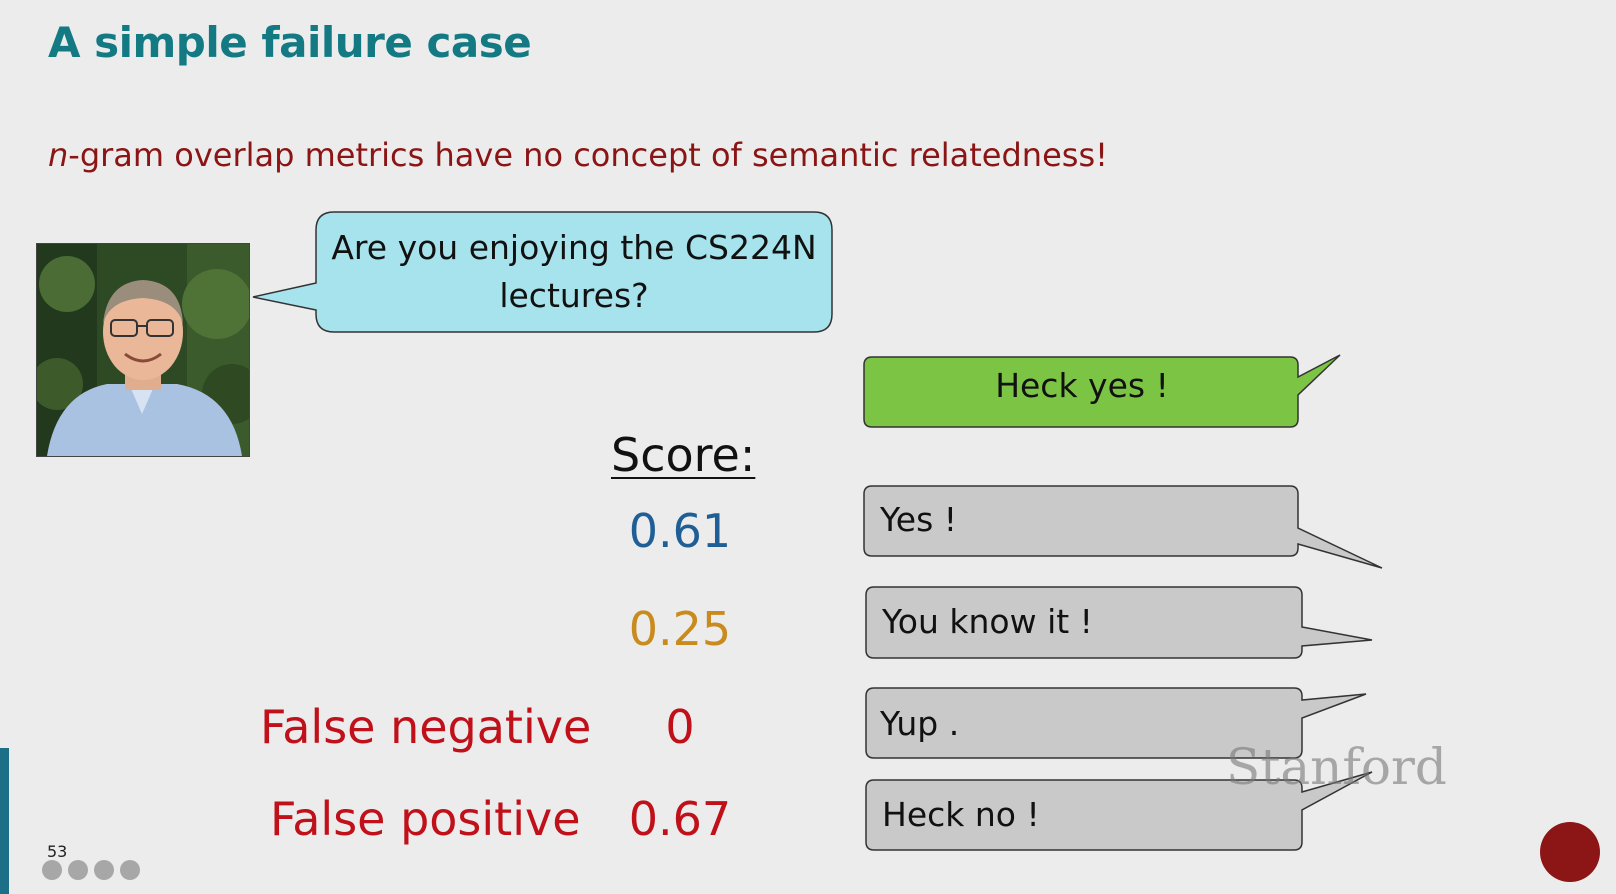 The height and width of the screenshot is (894, 1616). Describe the element at coordinates (961, 814) in the screenshot. I see `candidate-text-4: Heck no !` at that location.